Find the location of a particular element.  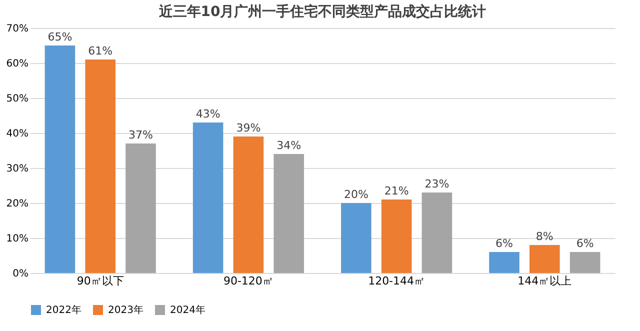

data-label: 34% is located at coordinates (289, 145).